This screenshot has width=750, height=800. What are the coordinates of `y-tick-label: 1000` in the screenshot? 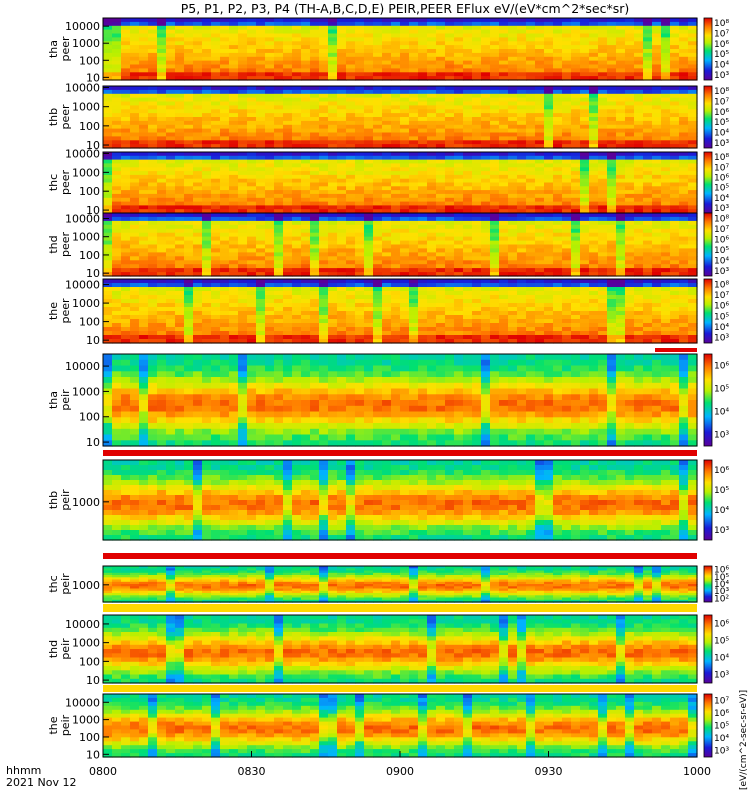 It's located at (86, 172).